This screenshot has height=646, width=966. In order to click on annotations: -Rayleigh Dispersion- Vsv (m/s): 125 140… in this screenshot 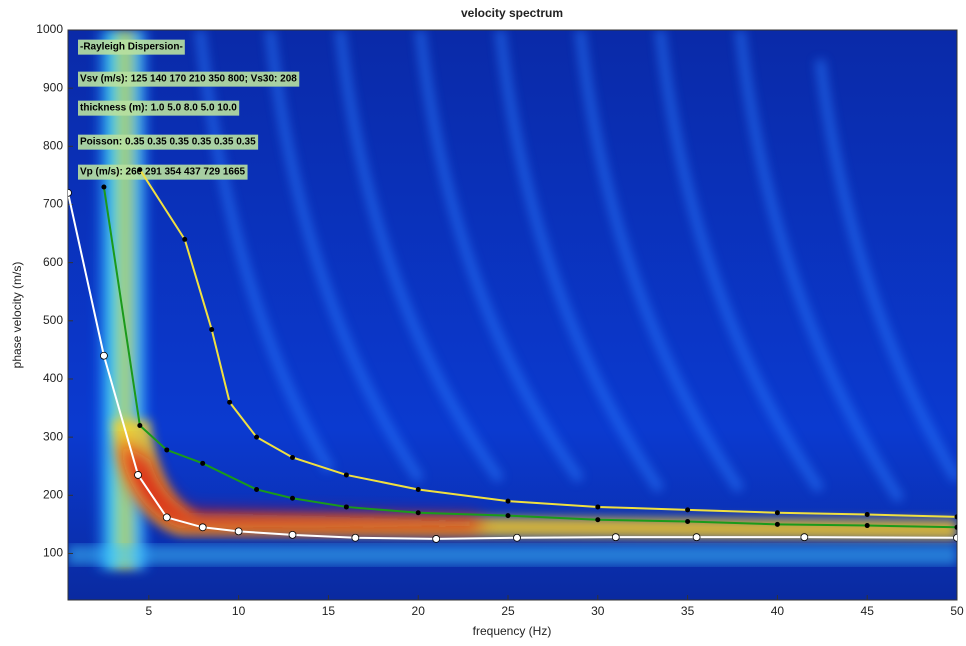, I will do `click(189, 109)`.